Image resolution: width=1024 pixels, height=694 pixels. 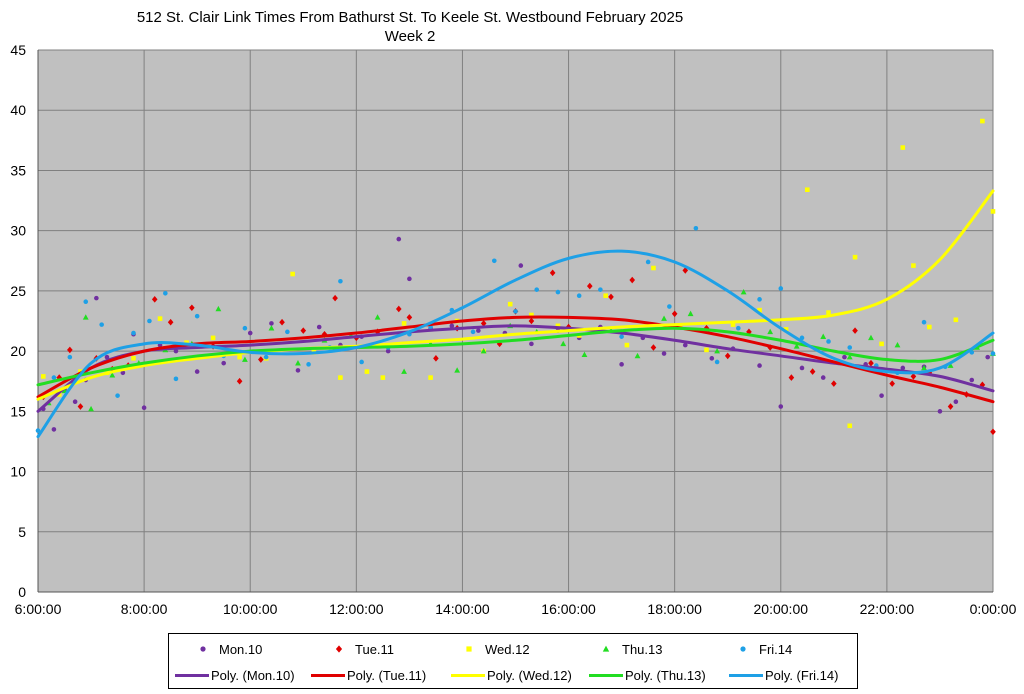 I want to click on x-tick-label: 16:00:00, so click(x=568, y=609).